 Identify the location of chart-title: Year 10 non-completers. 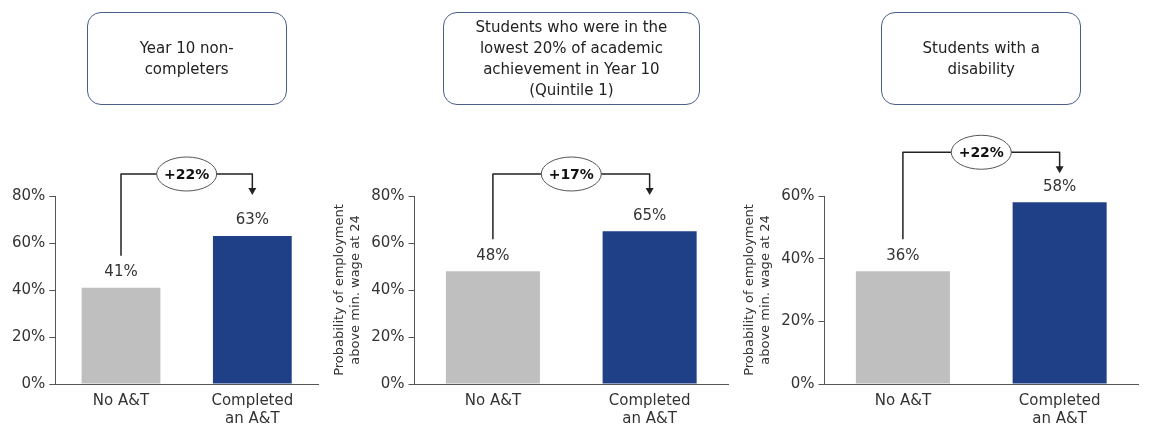
(186, 58).